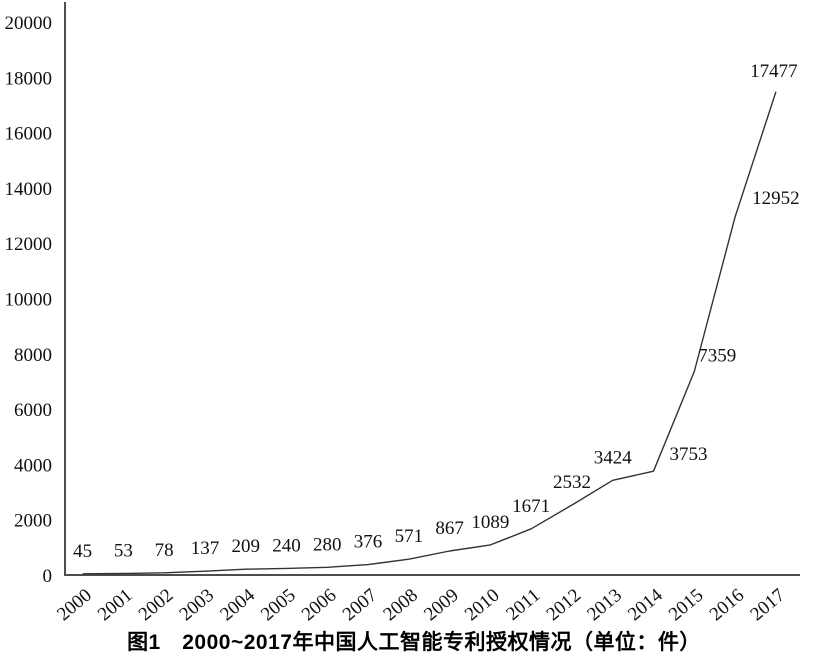 This screenshot has width=828, height=660. I want to click on y-tick-label: 14000, so click(29, 189).